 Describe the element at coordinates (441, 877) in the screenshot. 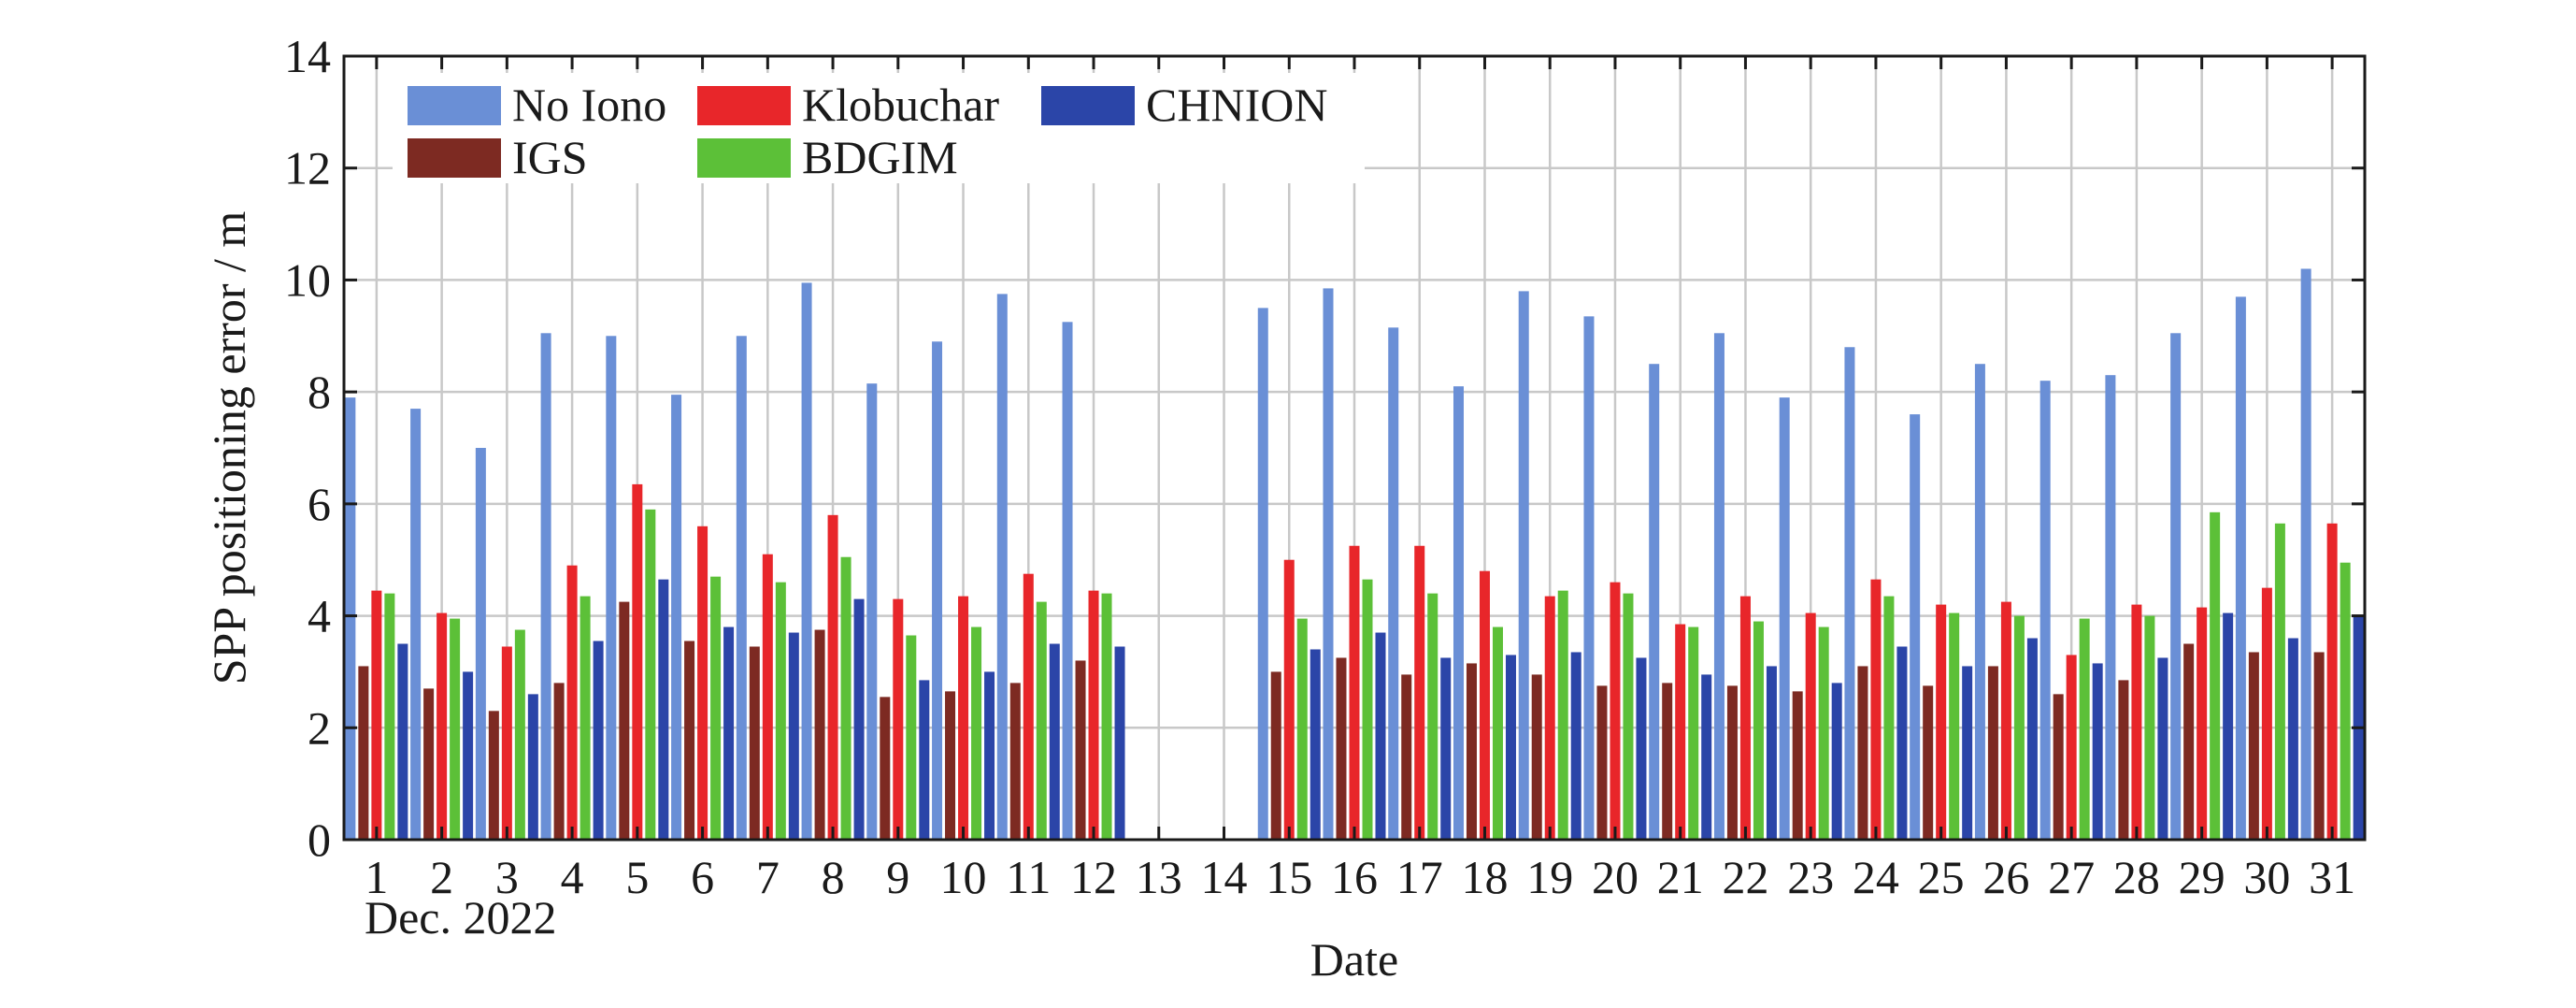

I see `x-tick-label: 2` at that location.